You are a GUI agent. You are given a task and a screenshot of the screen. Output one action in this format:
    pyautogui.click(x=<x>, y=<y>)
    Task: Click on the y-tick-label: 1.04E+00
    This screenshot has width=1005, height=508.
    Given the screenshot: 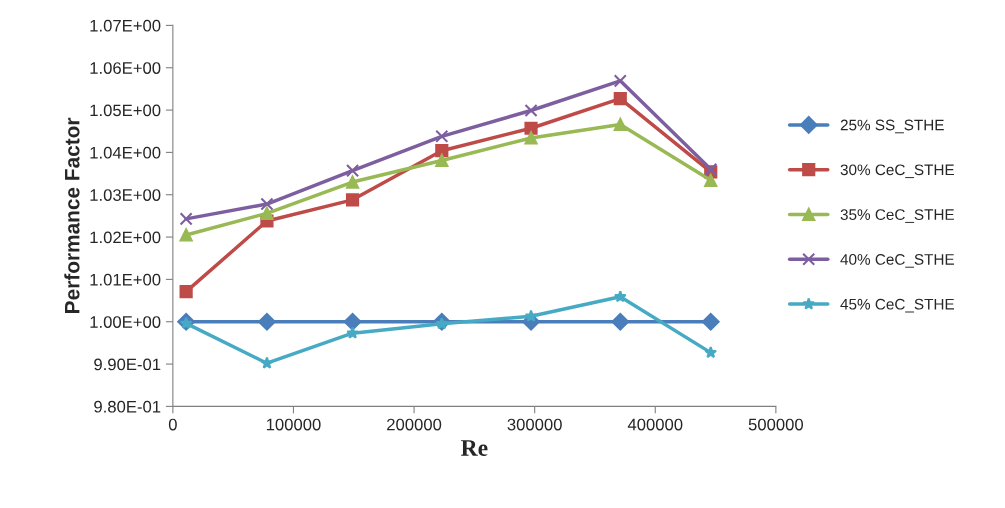 What is the action you would take?
    pyautogui.click(x=125, y=152)
    